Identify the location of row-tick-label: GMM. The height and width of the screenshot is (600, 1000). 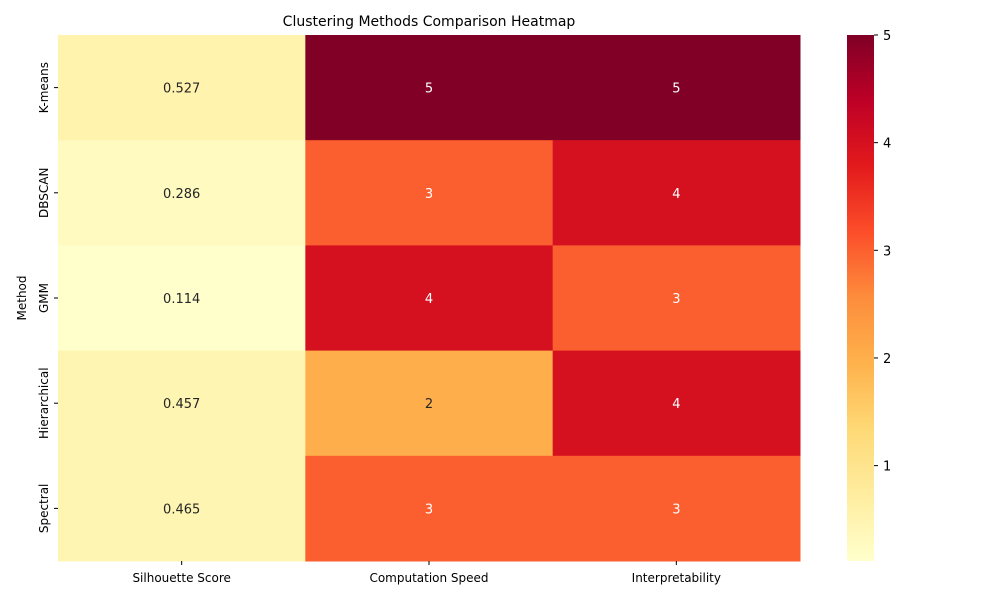
(44, 298).